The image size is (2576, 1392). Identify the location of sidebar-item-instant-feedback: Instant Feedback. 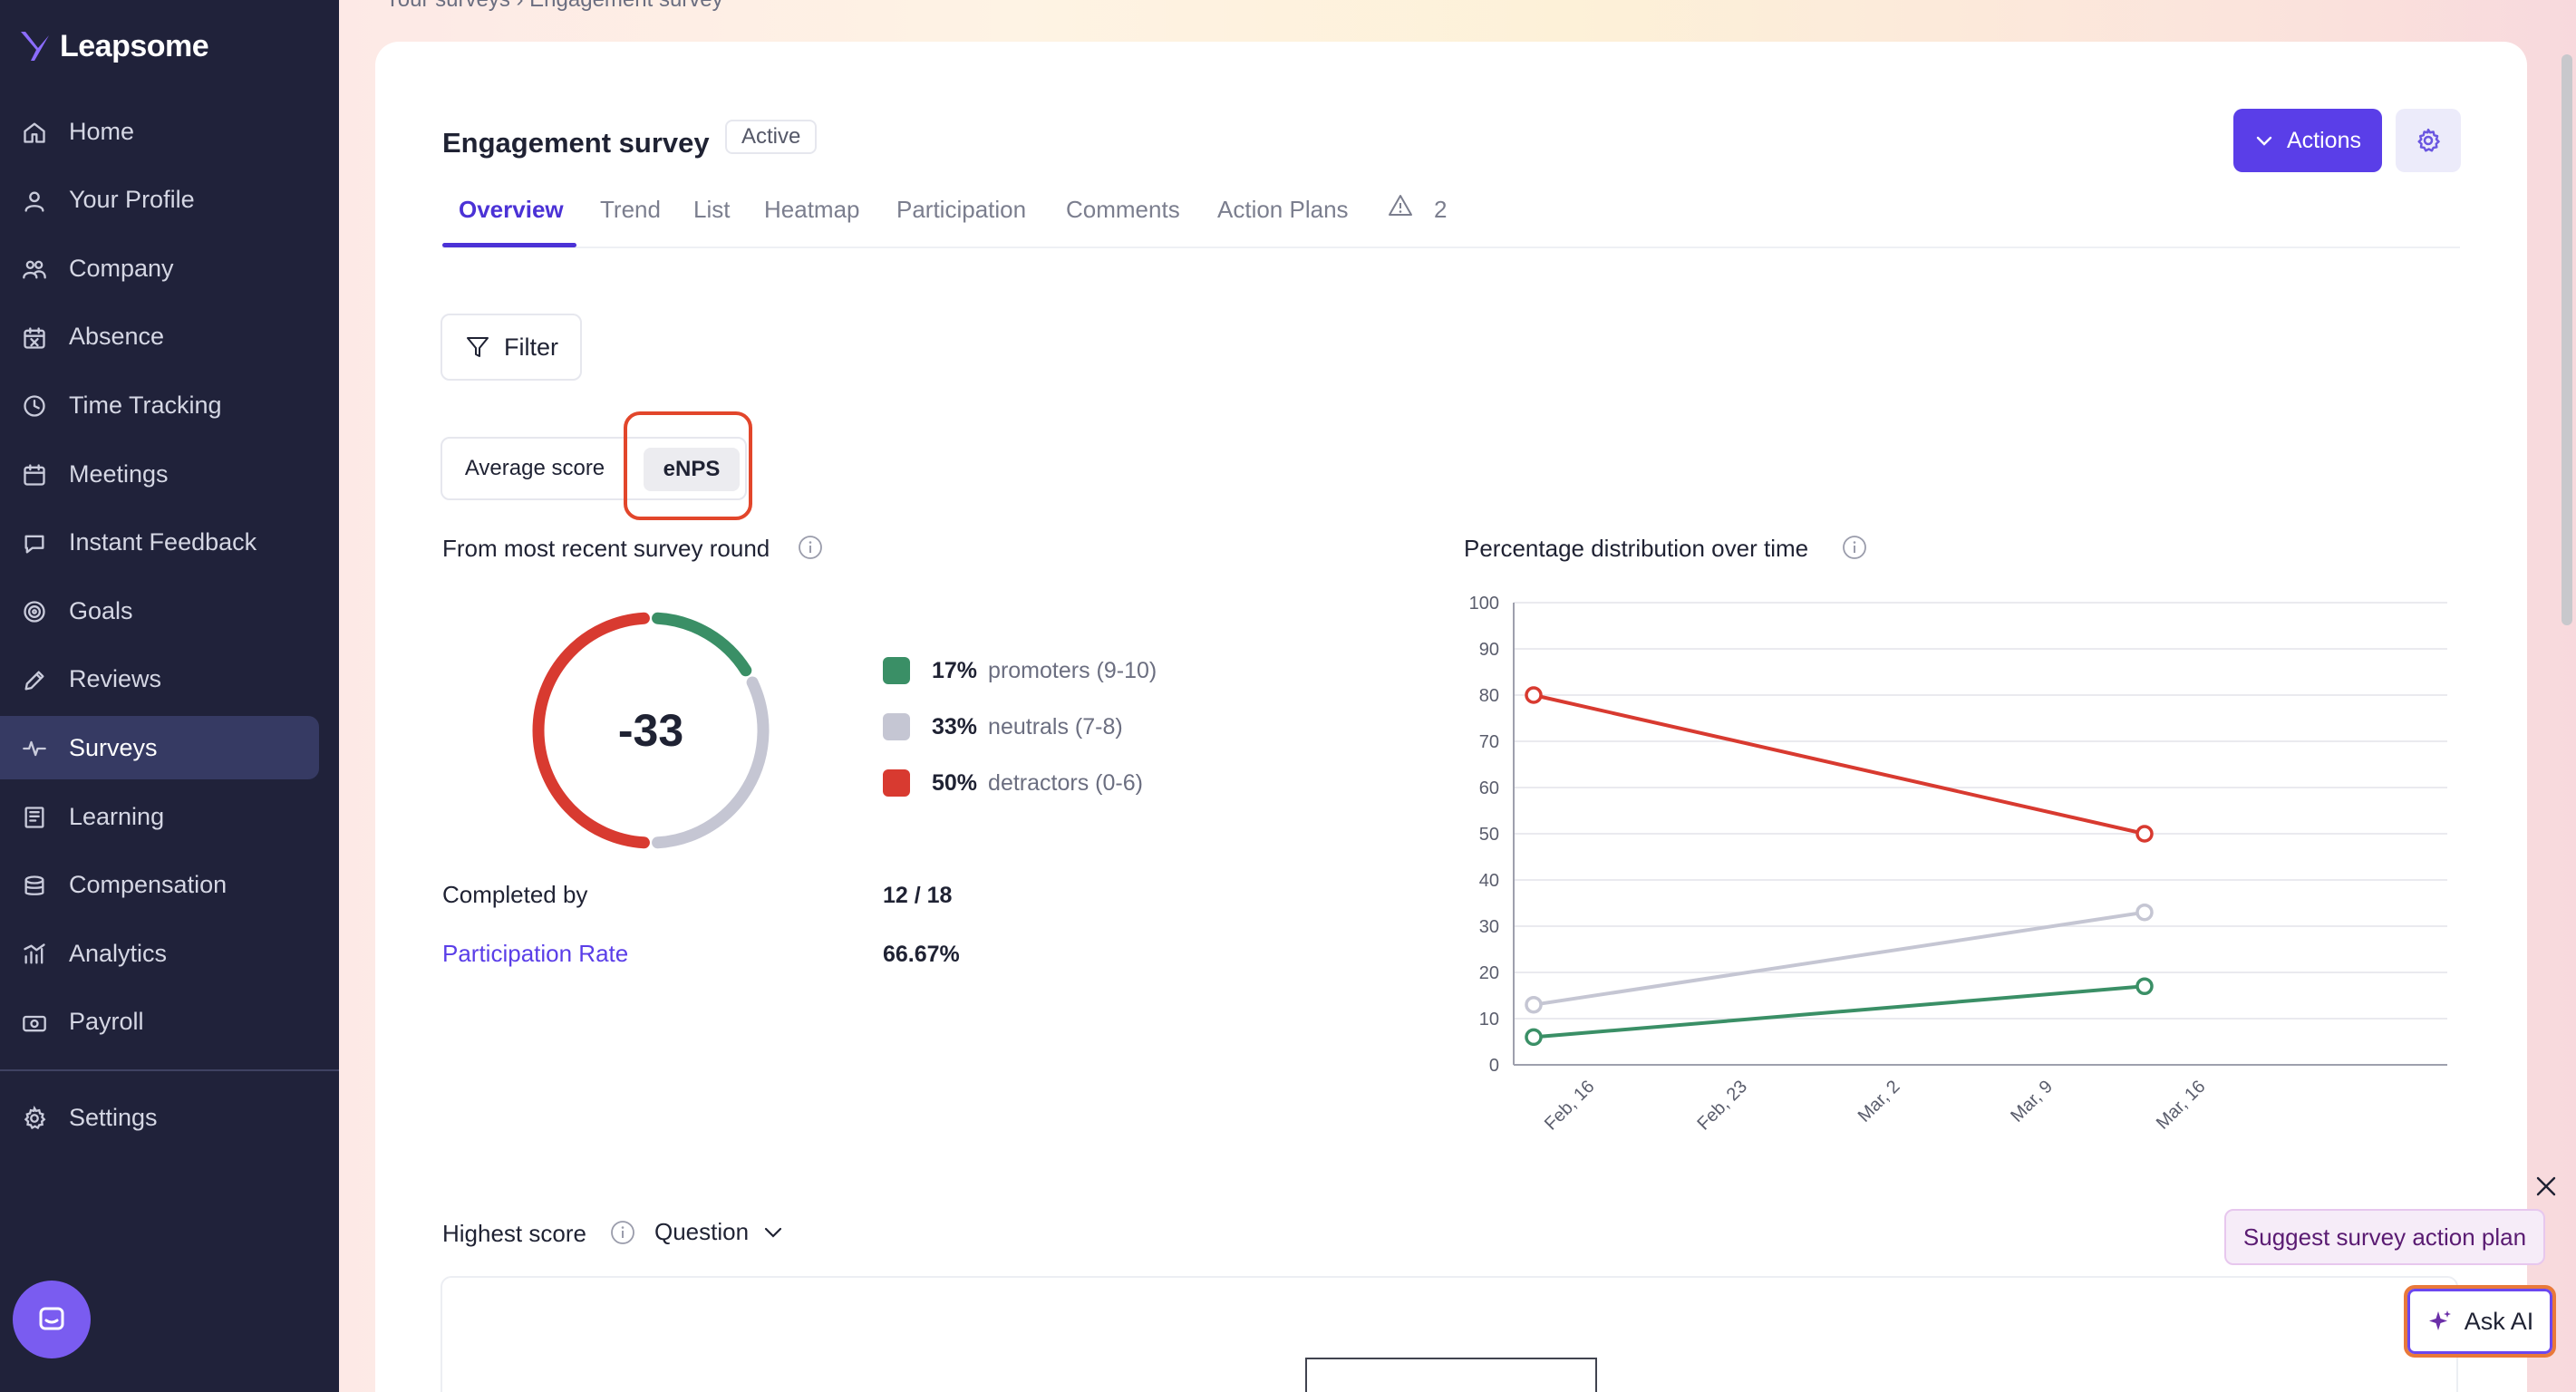
(159, 543).